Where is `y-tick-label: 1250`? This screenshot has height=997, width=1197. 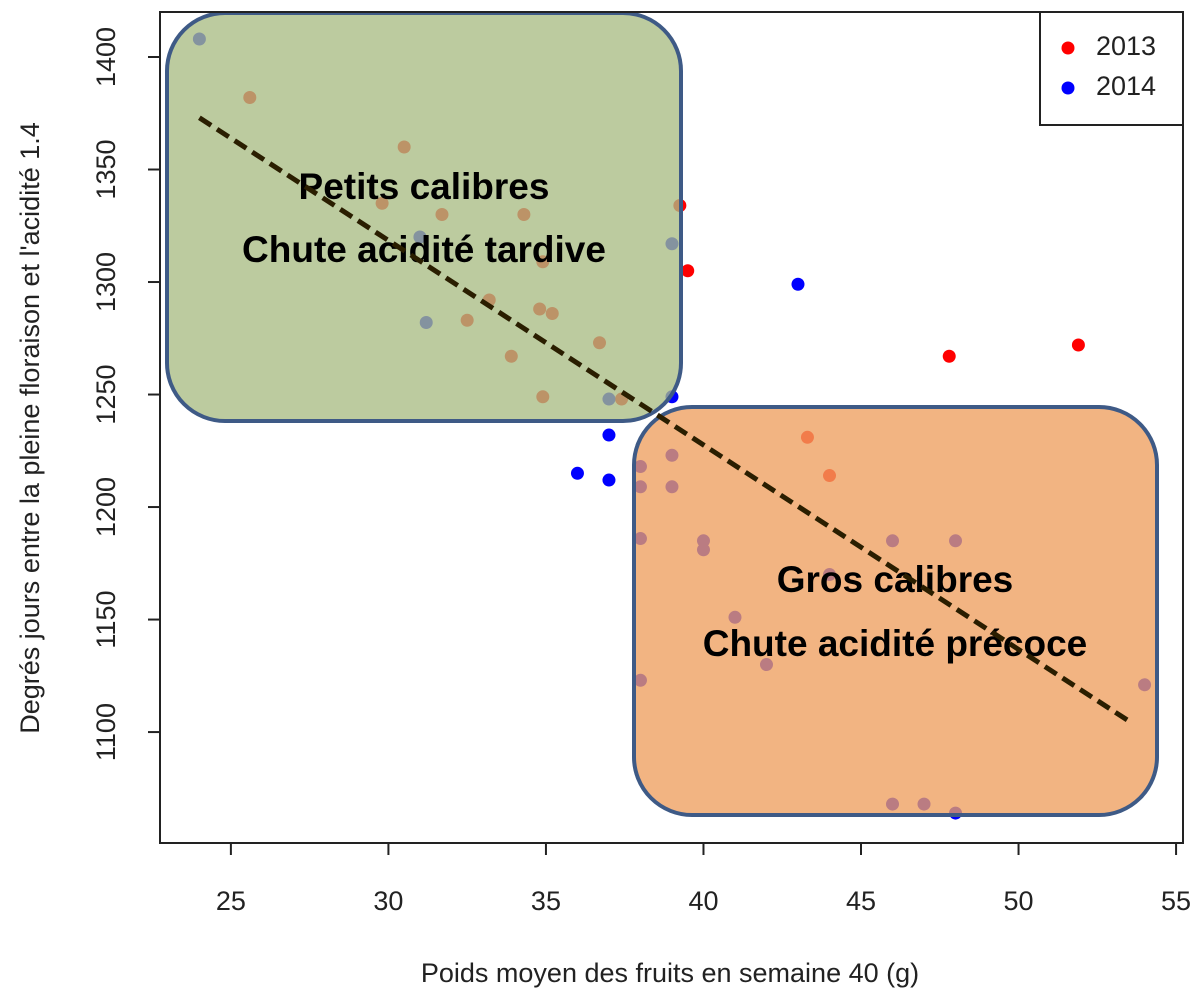 y-tick-label: 1250 is located at coordinates (106, 394).